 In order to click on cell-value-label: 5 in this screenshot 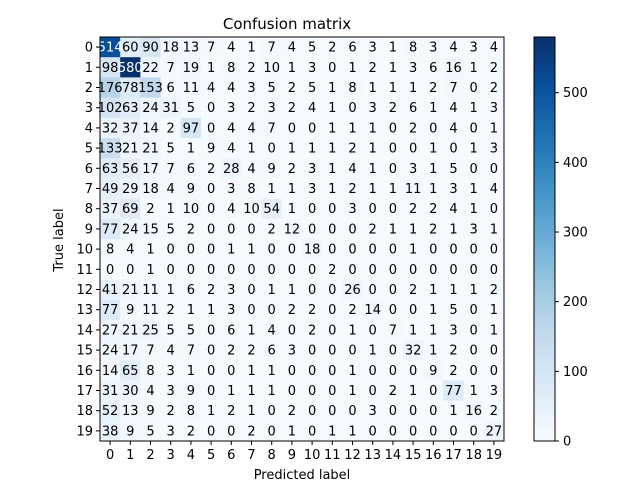, I will do `click(191, 330)`.